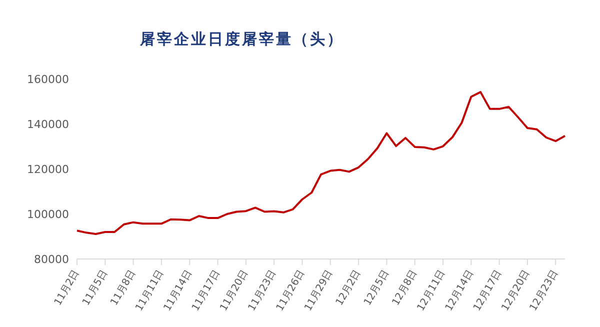 The height and width of the screenshot is (327, 600). Describe the element at coordinates (48, 79) in the screenshot. I see `y-tick-label: 160000` at that location.